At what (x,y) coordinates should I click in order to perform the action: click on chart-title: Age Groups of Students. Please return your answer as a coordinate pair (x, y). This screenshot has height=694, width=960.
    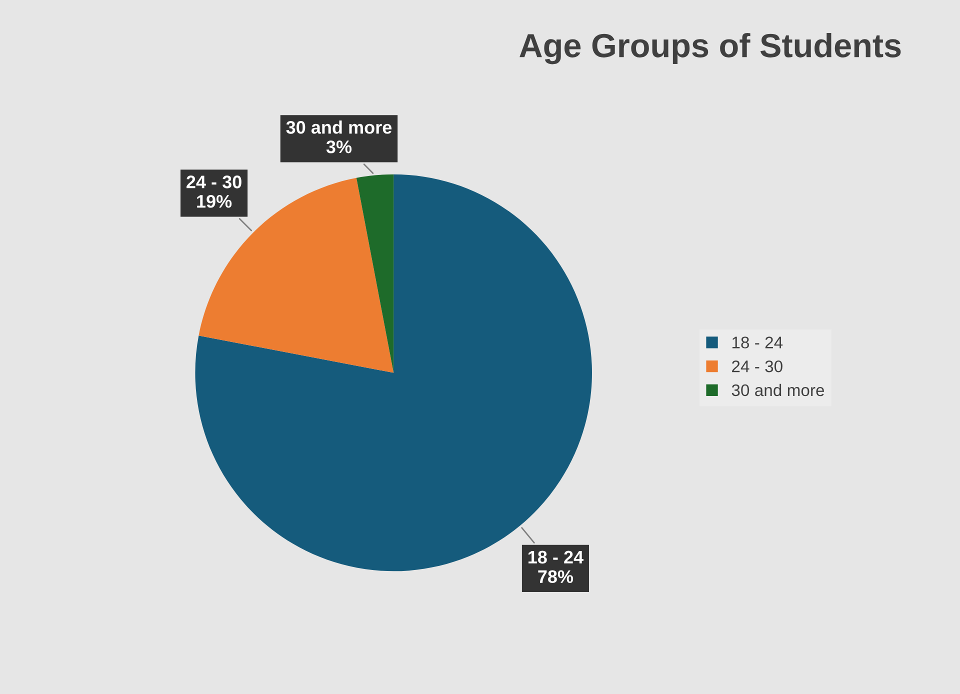
    Looking at the image, I should click on (710, 48).